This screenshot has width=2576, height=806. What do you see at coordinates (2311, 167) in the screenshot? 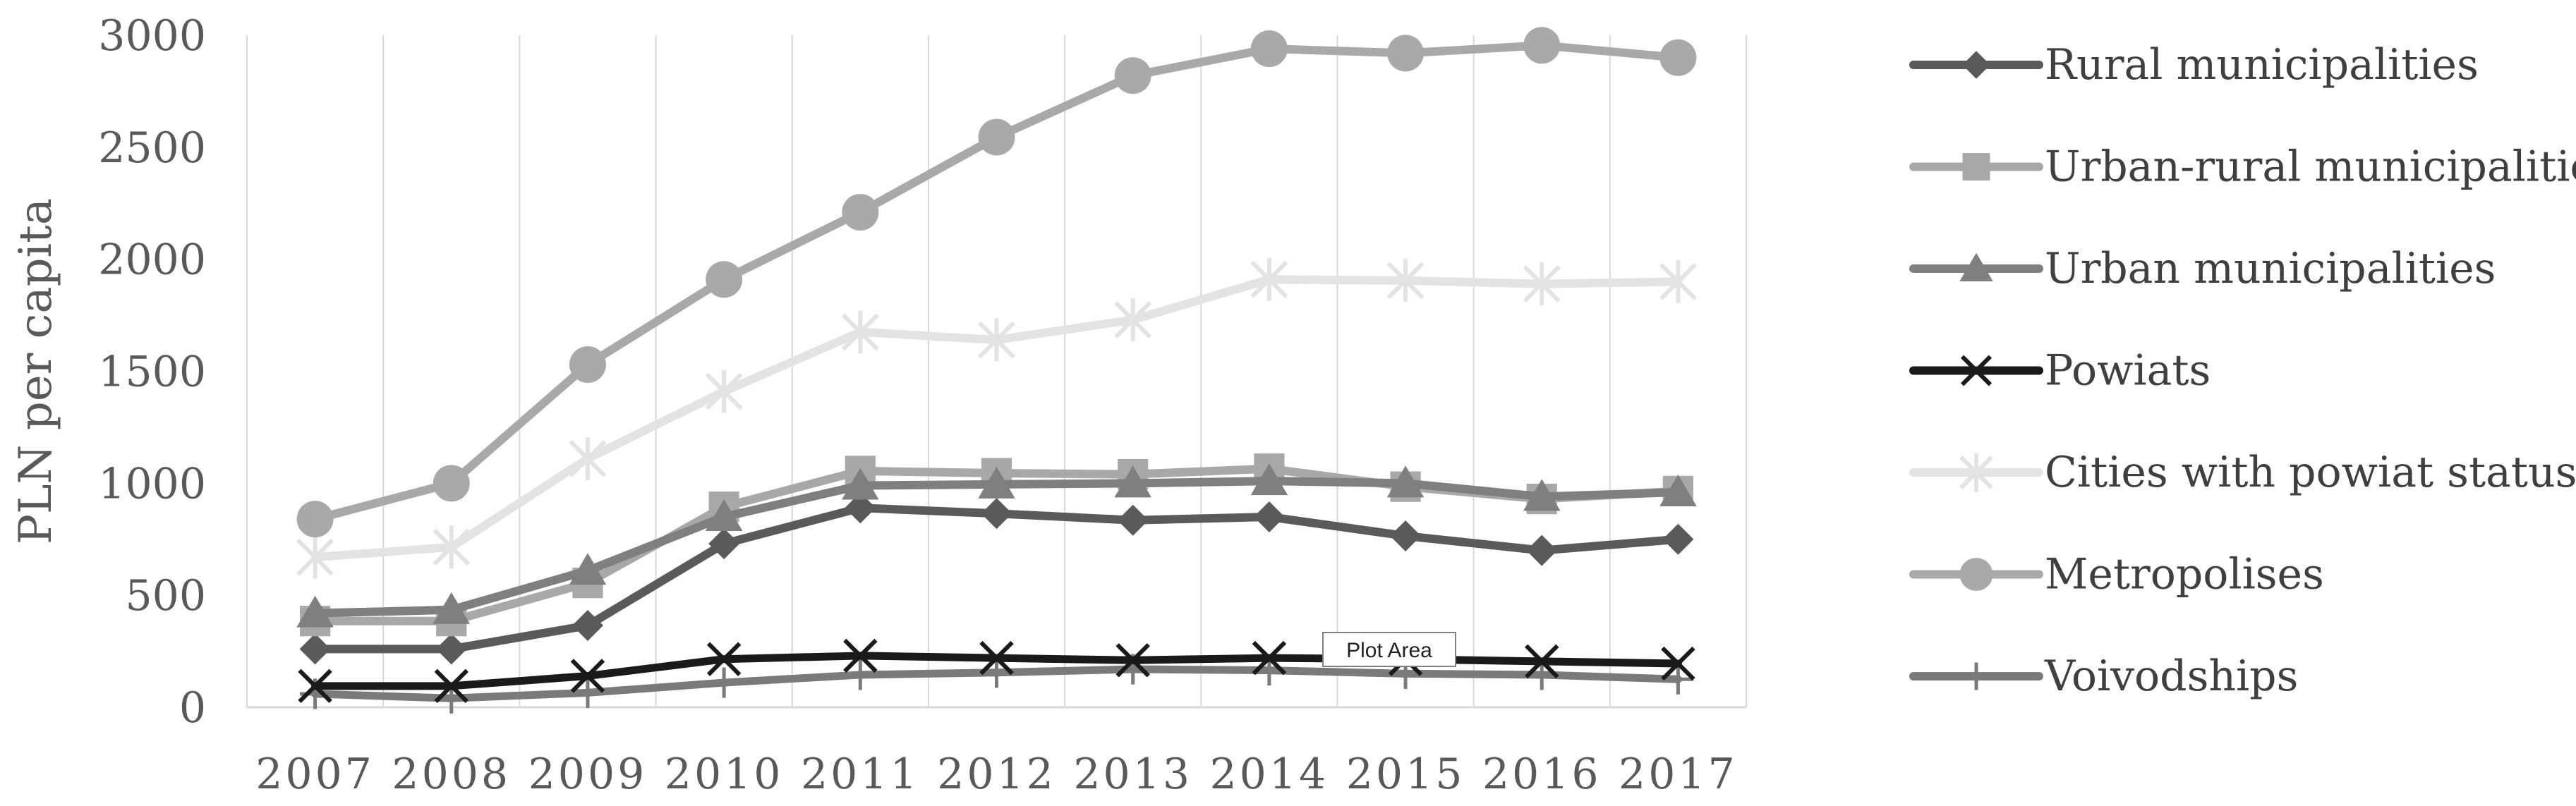
I see `legend-label: Urban-rural municipalities` at bounding box center [2311, 167].